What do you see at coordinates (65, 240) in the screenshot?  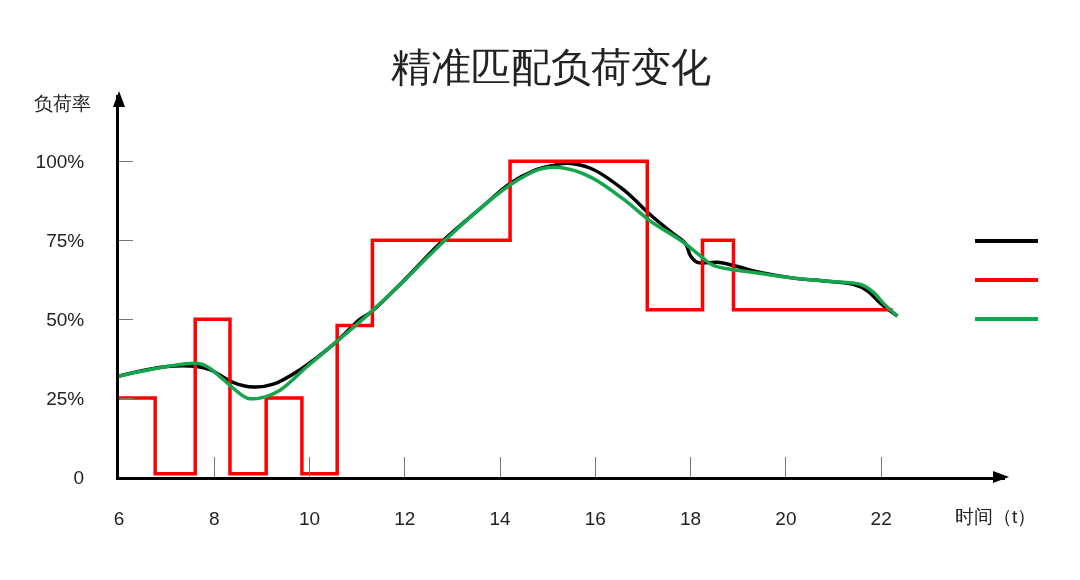 I see `y-tick-label: 75%` at bounding box center [65, 240].